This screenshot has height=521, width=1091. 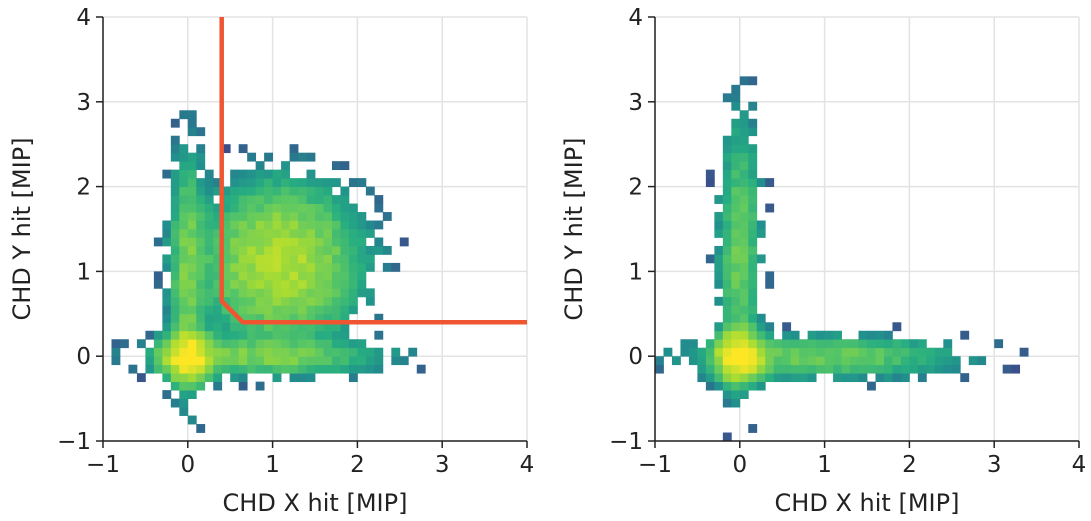 What do you see at coordinates (83, 18) in the screenshot?
I see `y-tick-label: 4` at bounding box center [83, 18].